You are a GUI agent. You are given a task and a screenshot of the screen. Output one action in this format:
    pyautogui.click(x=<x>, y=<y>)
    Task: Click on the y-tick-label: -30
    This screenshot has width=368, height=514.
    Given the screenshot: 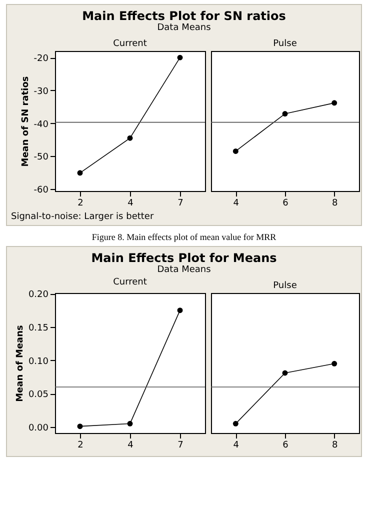 What is the action you would take?
    pyautogui.click(x=41, y=91)
    